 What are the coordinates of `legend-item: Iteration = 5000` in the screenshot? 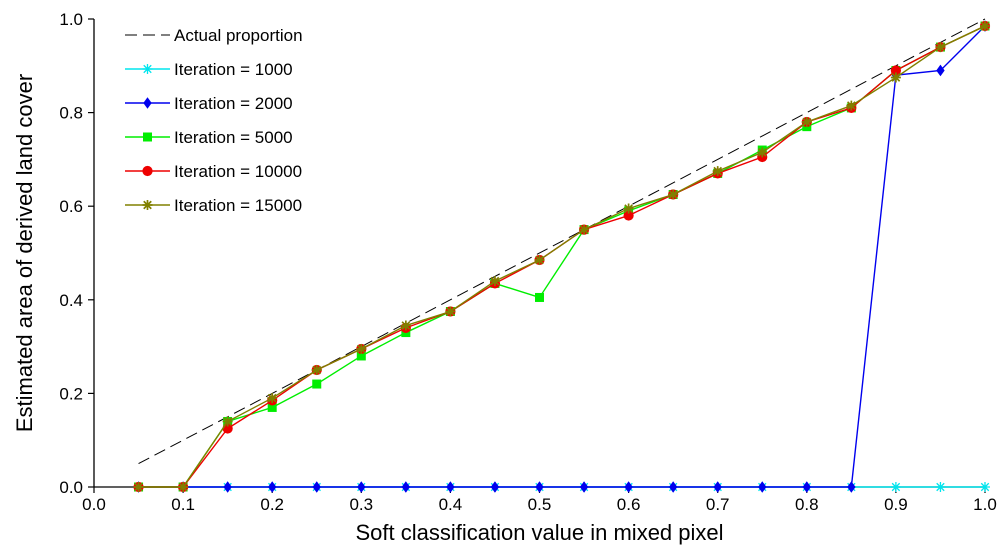 It's located at (209, 137).